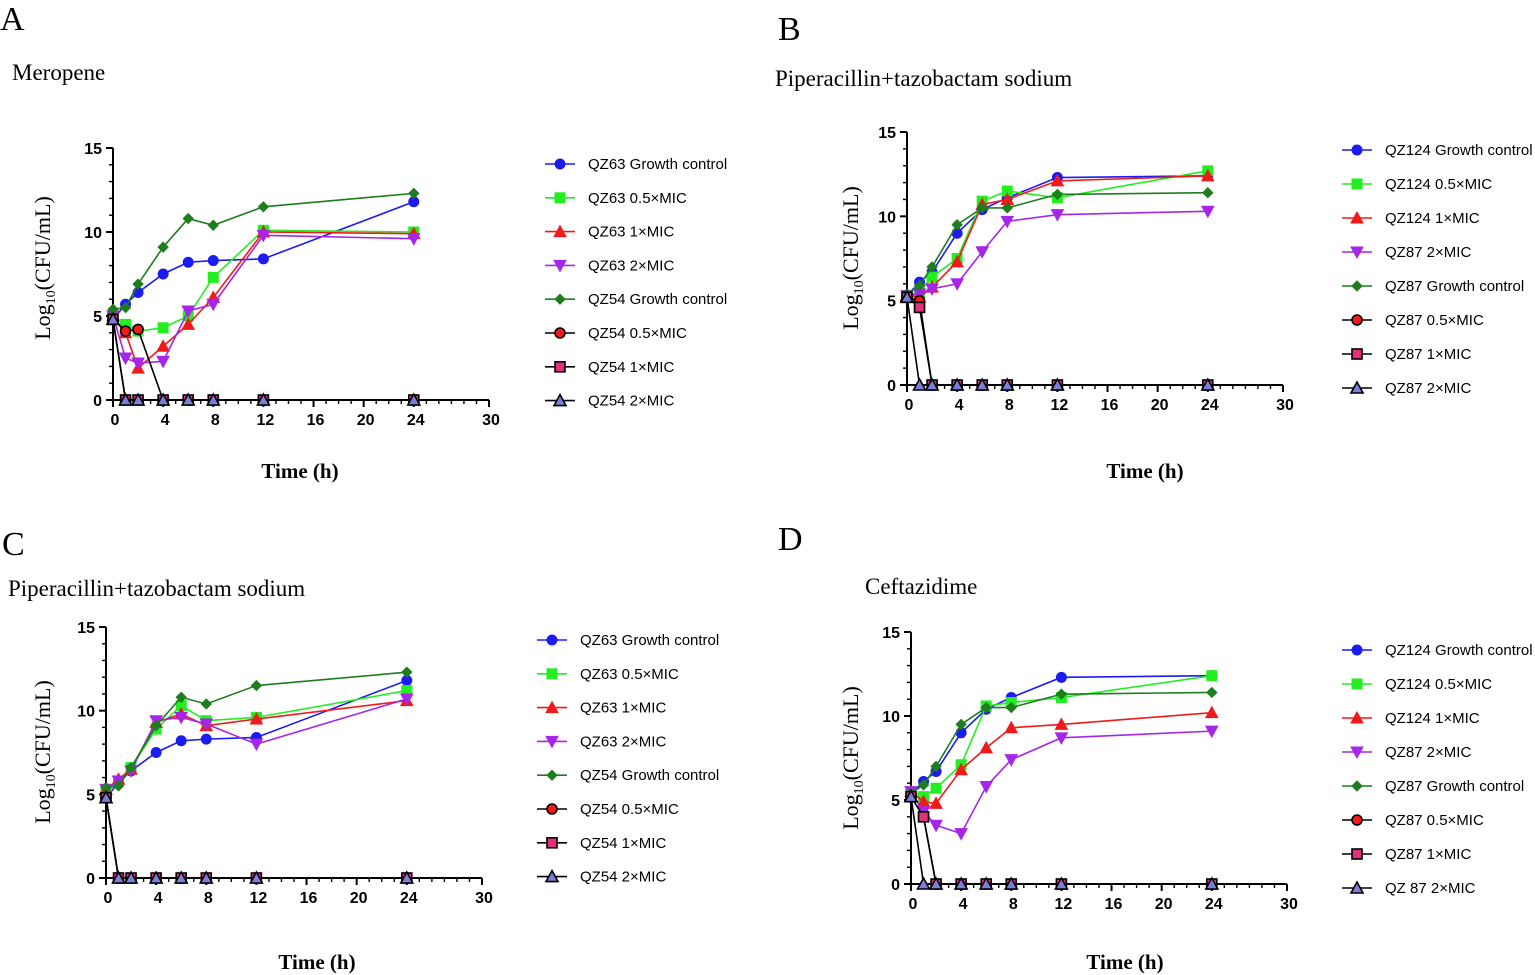 The image size is (1535, 975). What do you see at coordinates (42, 727) in the screenshot?
I see `y-axis-label-unit: (CFU/mL)` at bounding box center [42, 727].